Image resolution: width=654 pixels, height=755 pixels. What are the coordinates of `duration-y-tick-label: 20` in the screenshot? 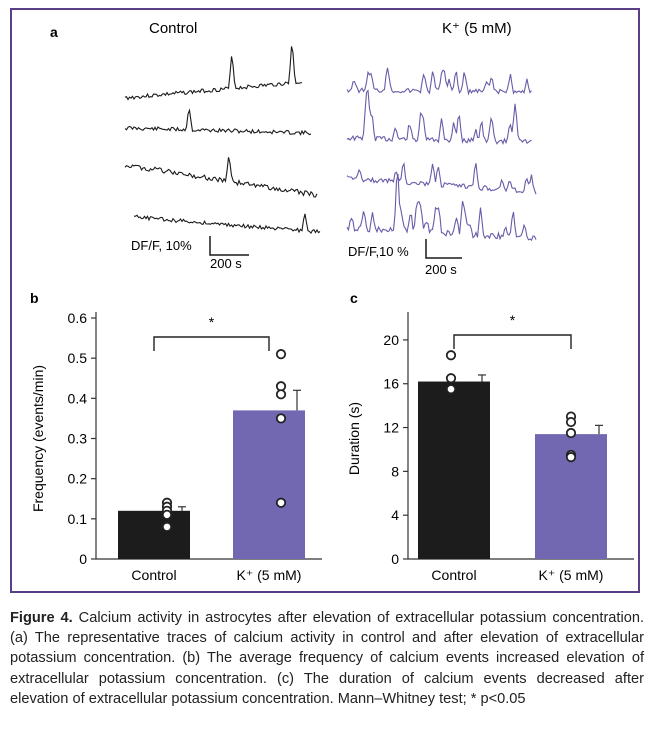 It's located at (391, 340).